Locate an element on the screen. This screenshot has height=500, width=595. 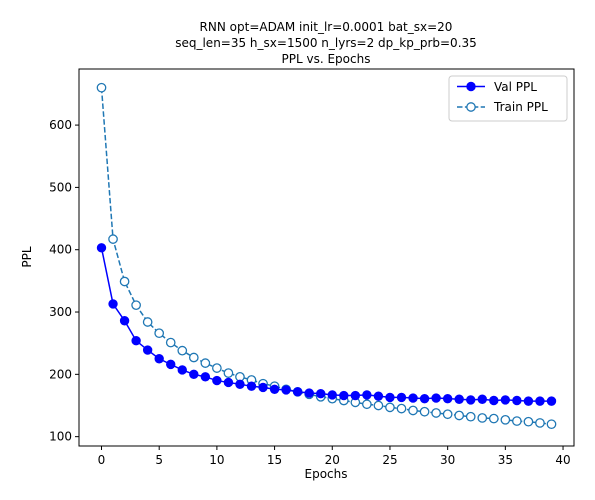
legend: Val PPL Train PPL is located at coordinates (508, 98).